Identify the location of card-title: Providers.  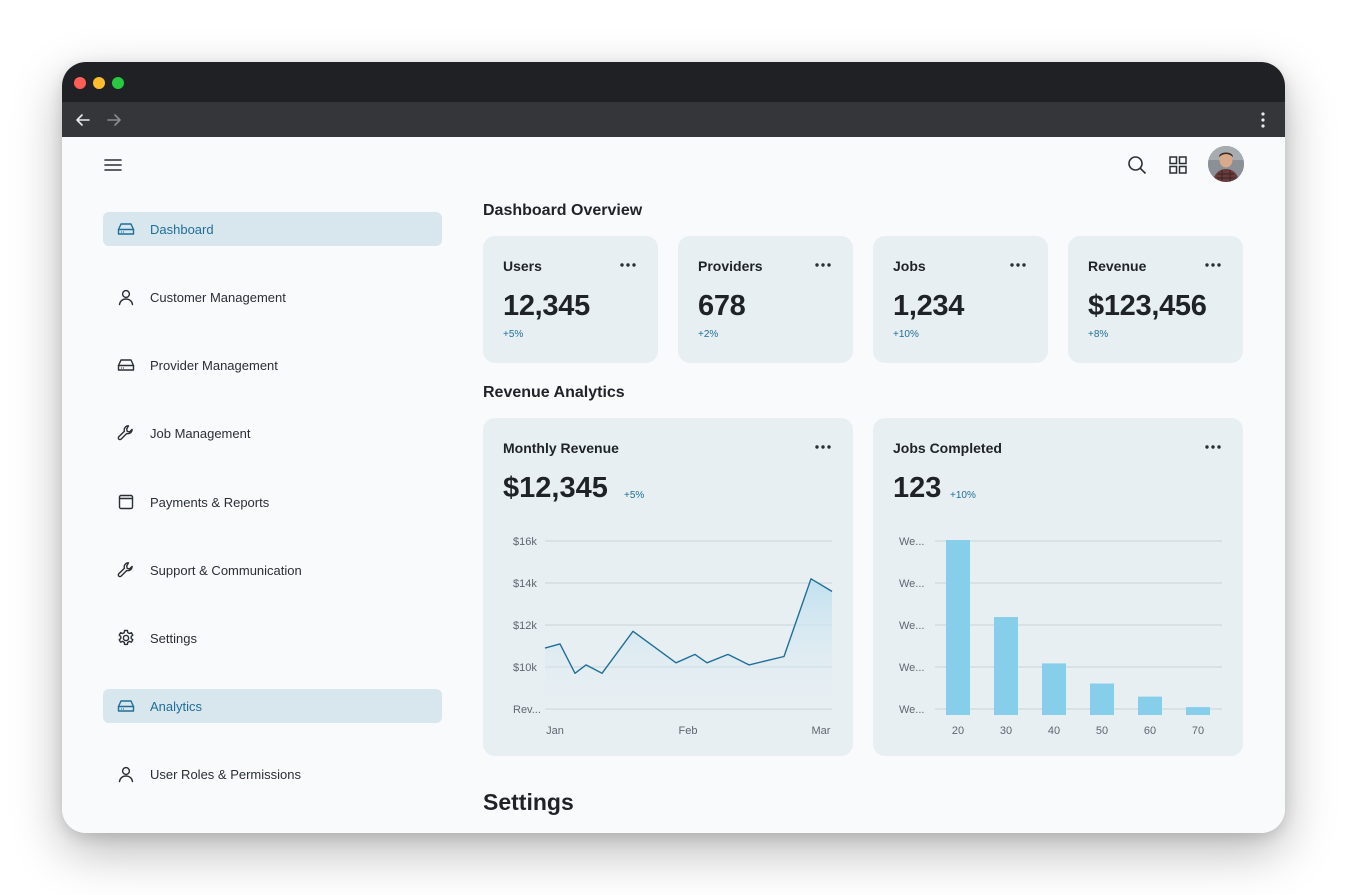
(730, 266).